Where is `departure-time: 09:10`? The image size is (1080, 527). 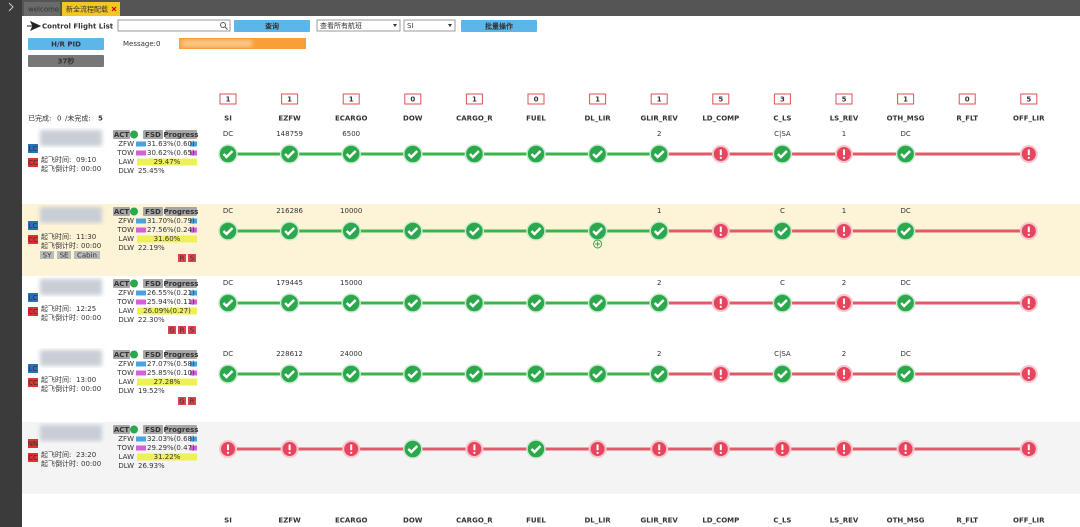
departure-time: 09:10 is located at coordinates (86, 160).